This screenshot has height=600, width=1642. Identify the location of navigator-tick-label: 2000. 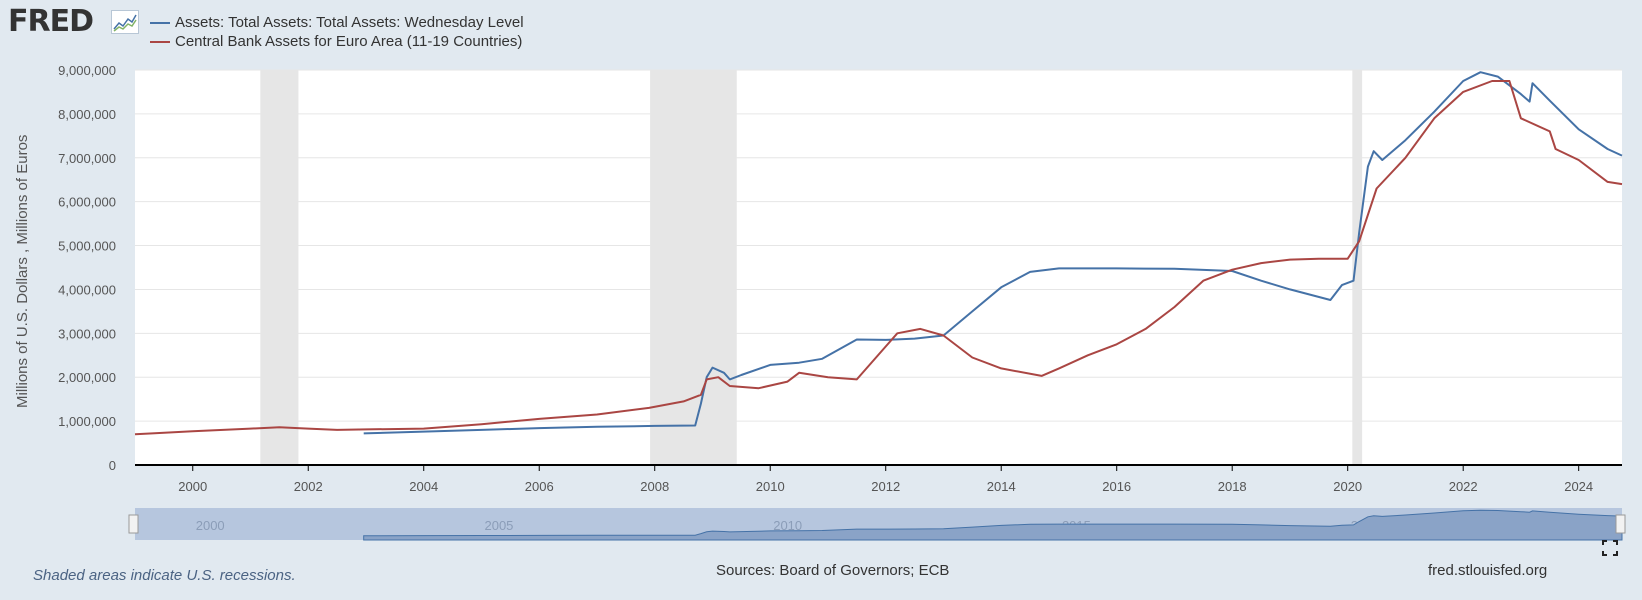
(210, 525).